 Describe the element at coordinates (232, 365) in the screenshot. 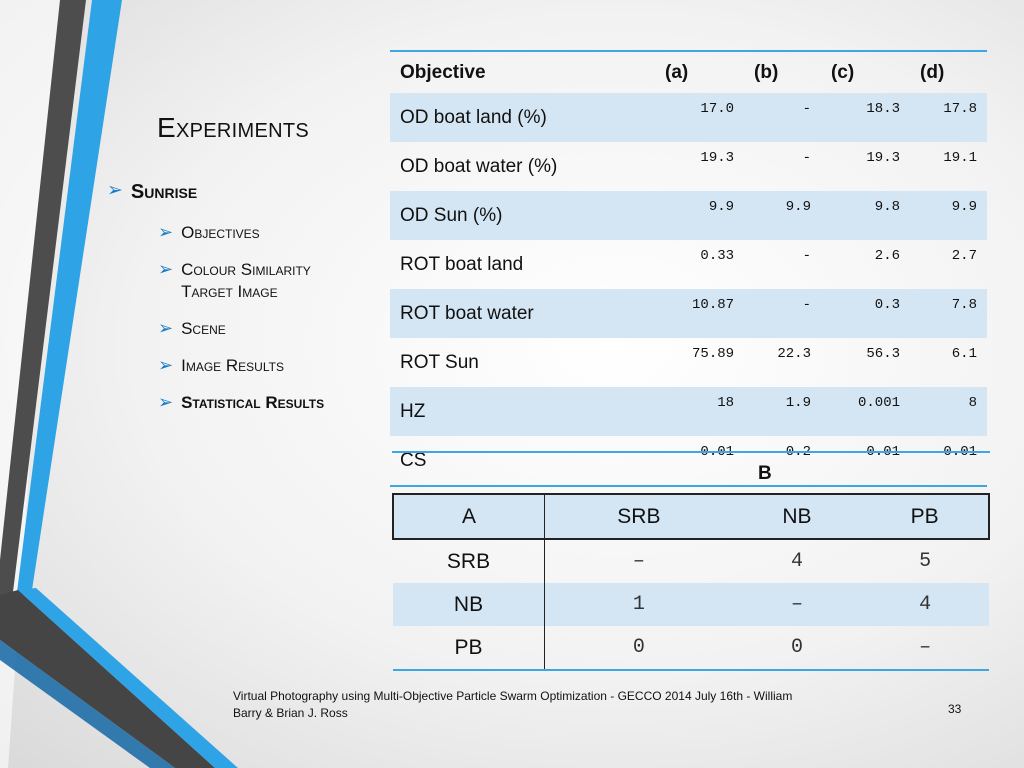

I see `bullet-label: Image Results` at that location.